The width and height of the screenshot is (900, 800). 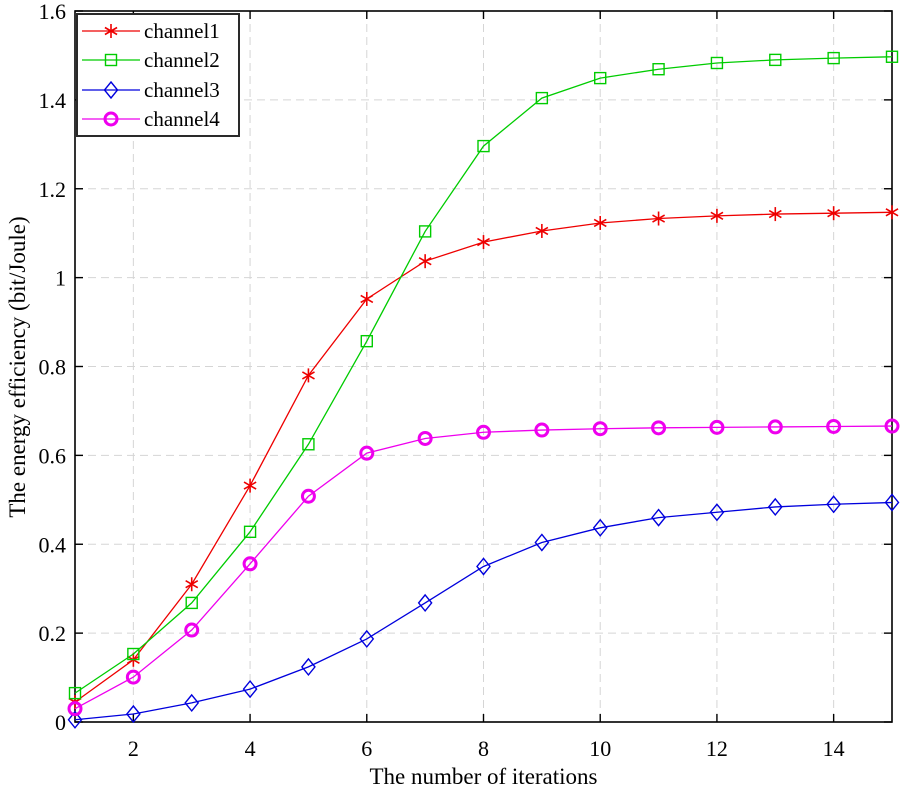 I want to click on legend-item-channel3: channel3, so click(x=158, y=89).